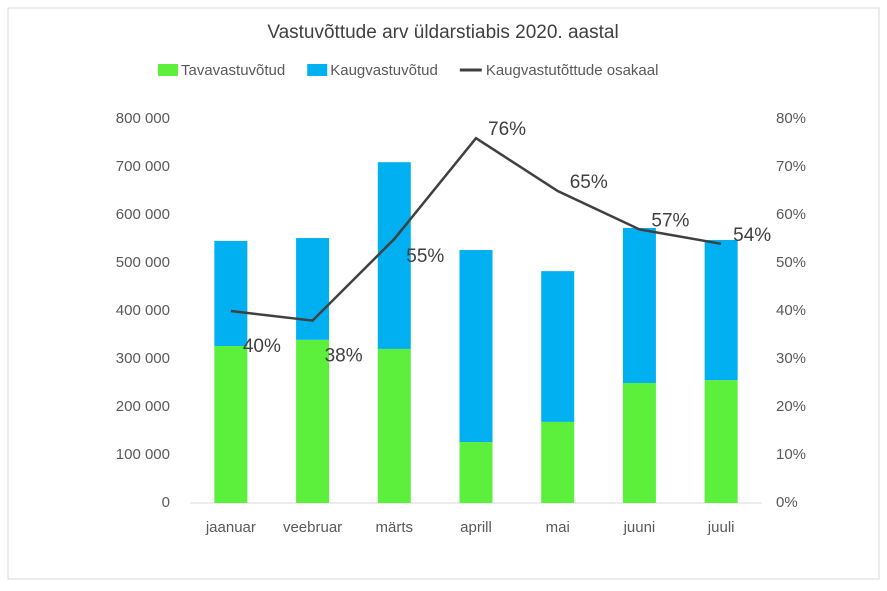  I want to click on y-tick-label: 500 000, so click(143, 262).